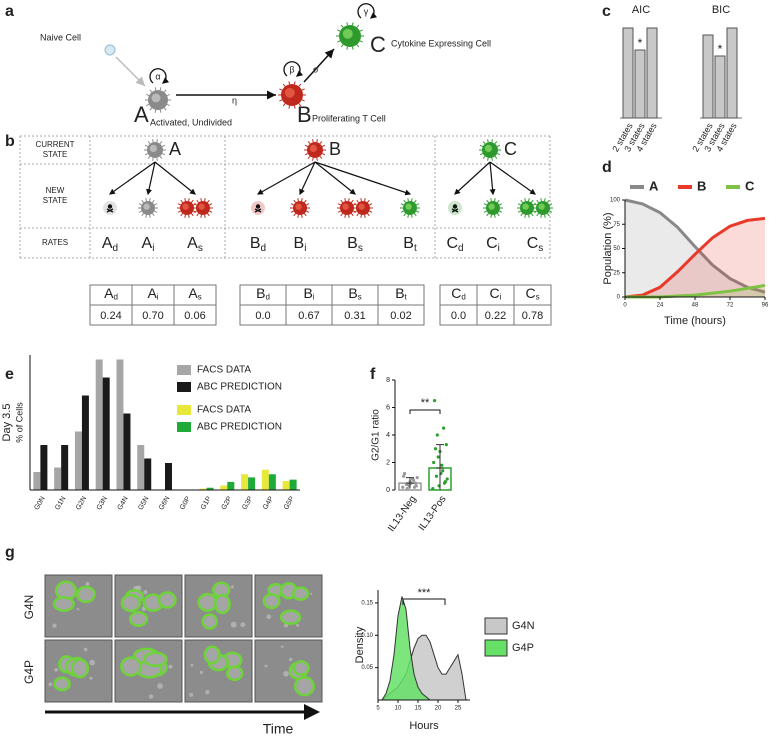 This screenshot has width=777, height=736. Describe the element at coordinates (9, 11) in the screenshot. I see `panel-label: a` at that location.